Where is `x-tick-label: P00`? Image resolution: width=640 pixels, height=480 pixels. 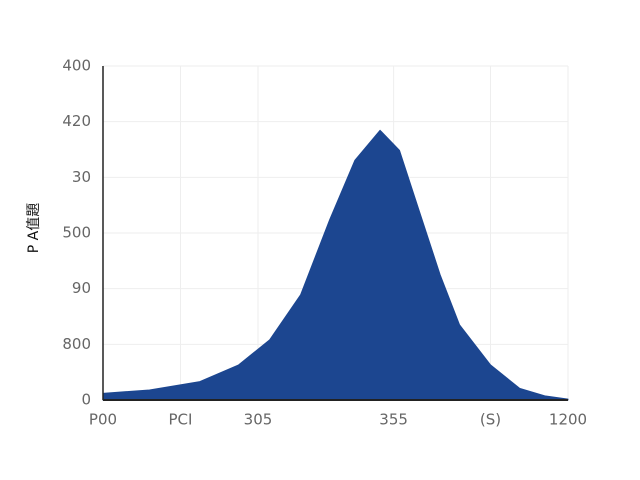 x-tick-label: P00 is located at coordinates (103, 420).